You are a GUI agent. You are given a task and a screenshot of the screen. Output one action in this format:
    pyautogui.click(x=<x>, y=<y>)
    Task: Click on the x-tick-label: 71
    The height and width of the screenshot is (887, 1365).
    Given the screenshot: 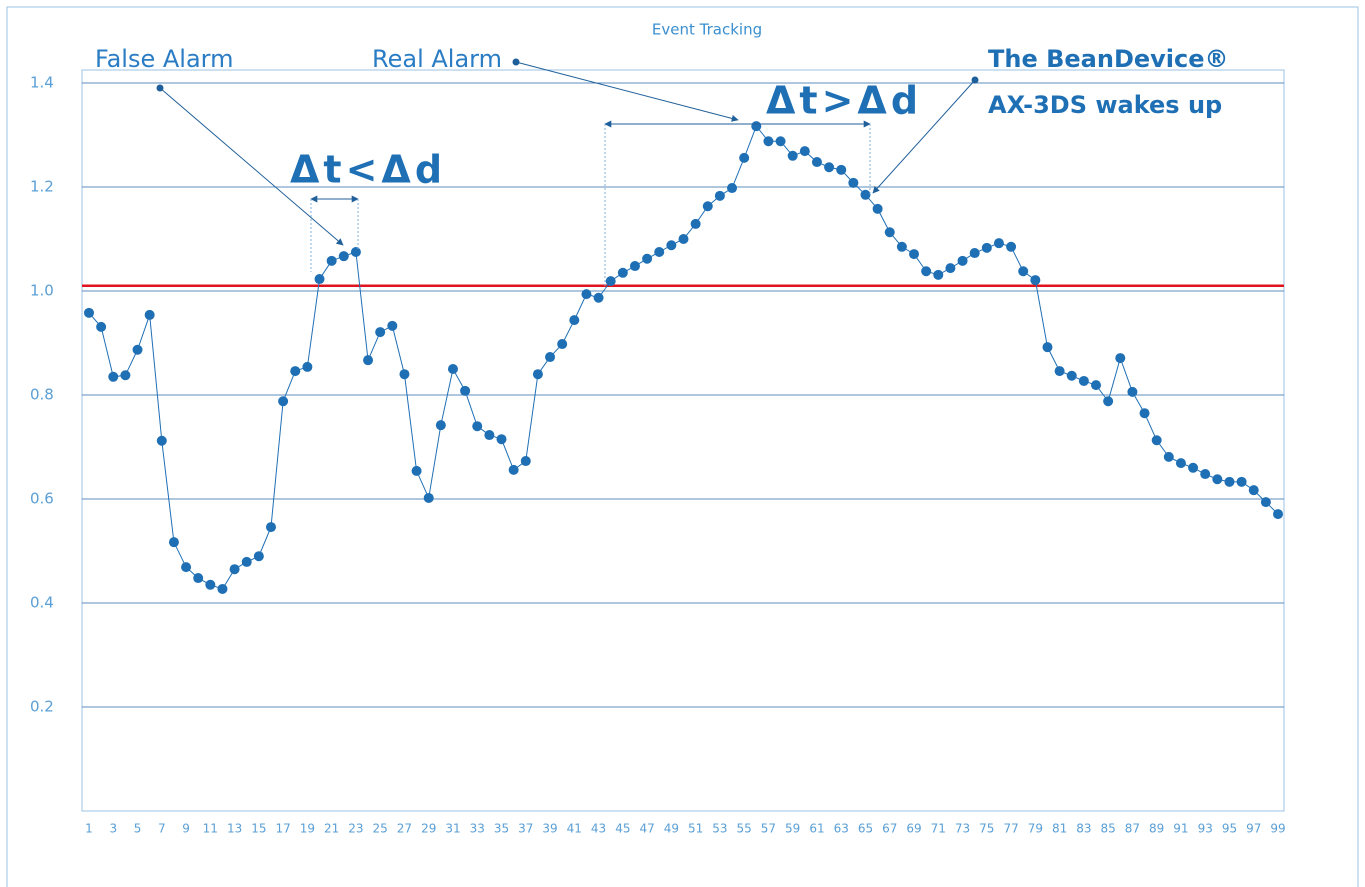 What is the action you would take?
    pyautogui.click(x=938, y=829)
    